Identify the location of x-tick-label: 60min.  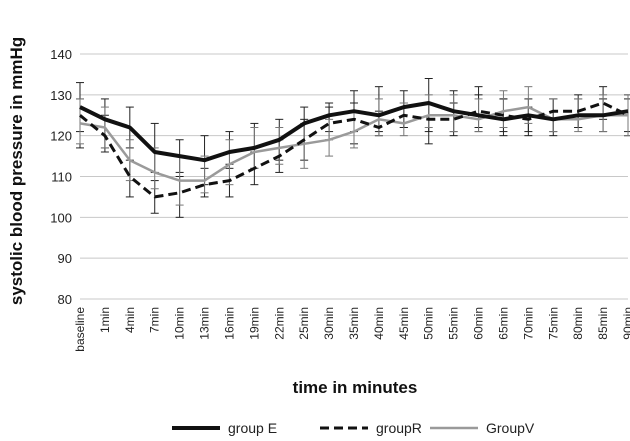
(479, 323).